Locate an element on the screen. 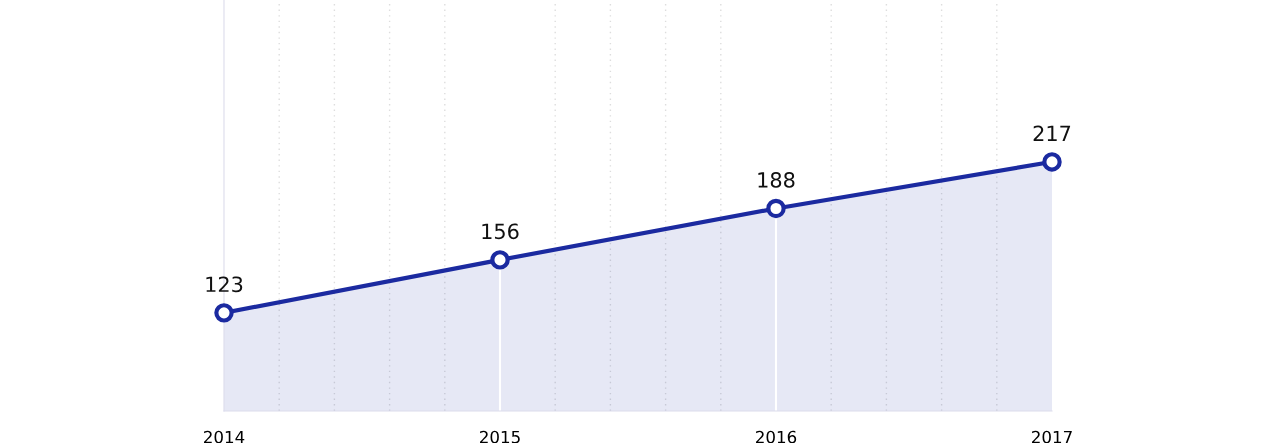 Image resolution: width=1274 pixels, height=443 pixels. data-label: 217 is located at coordinates (1052, 133).